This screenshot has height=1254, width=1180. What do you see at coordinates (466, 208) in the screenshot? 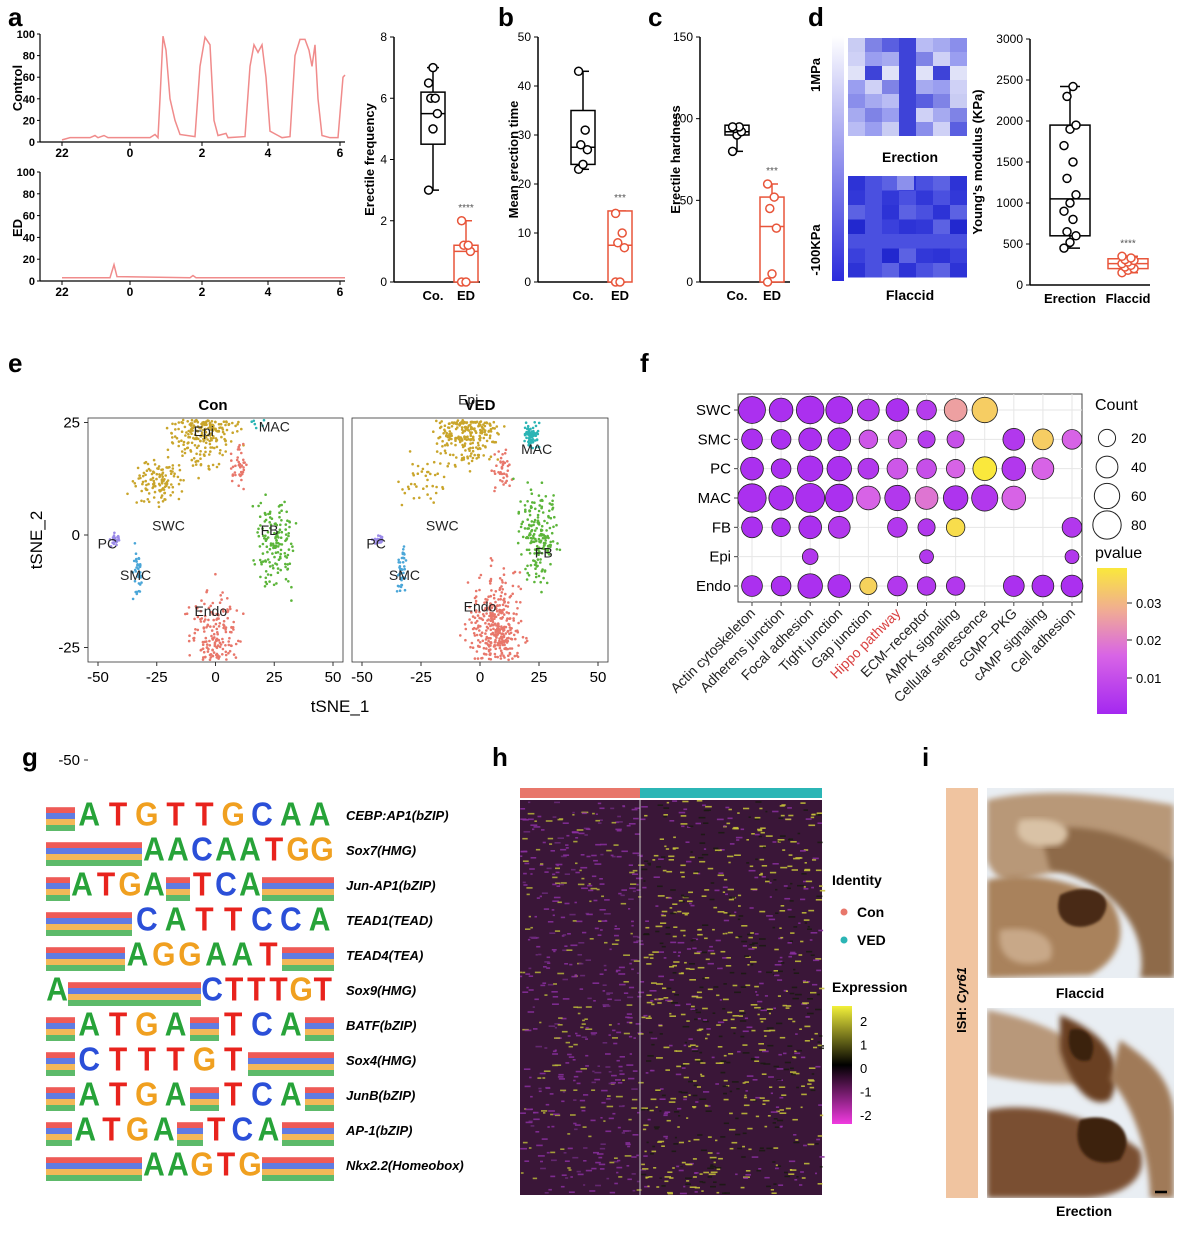
I see `significance-stars: ****` at bounding box center [466, 208].